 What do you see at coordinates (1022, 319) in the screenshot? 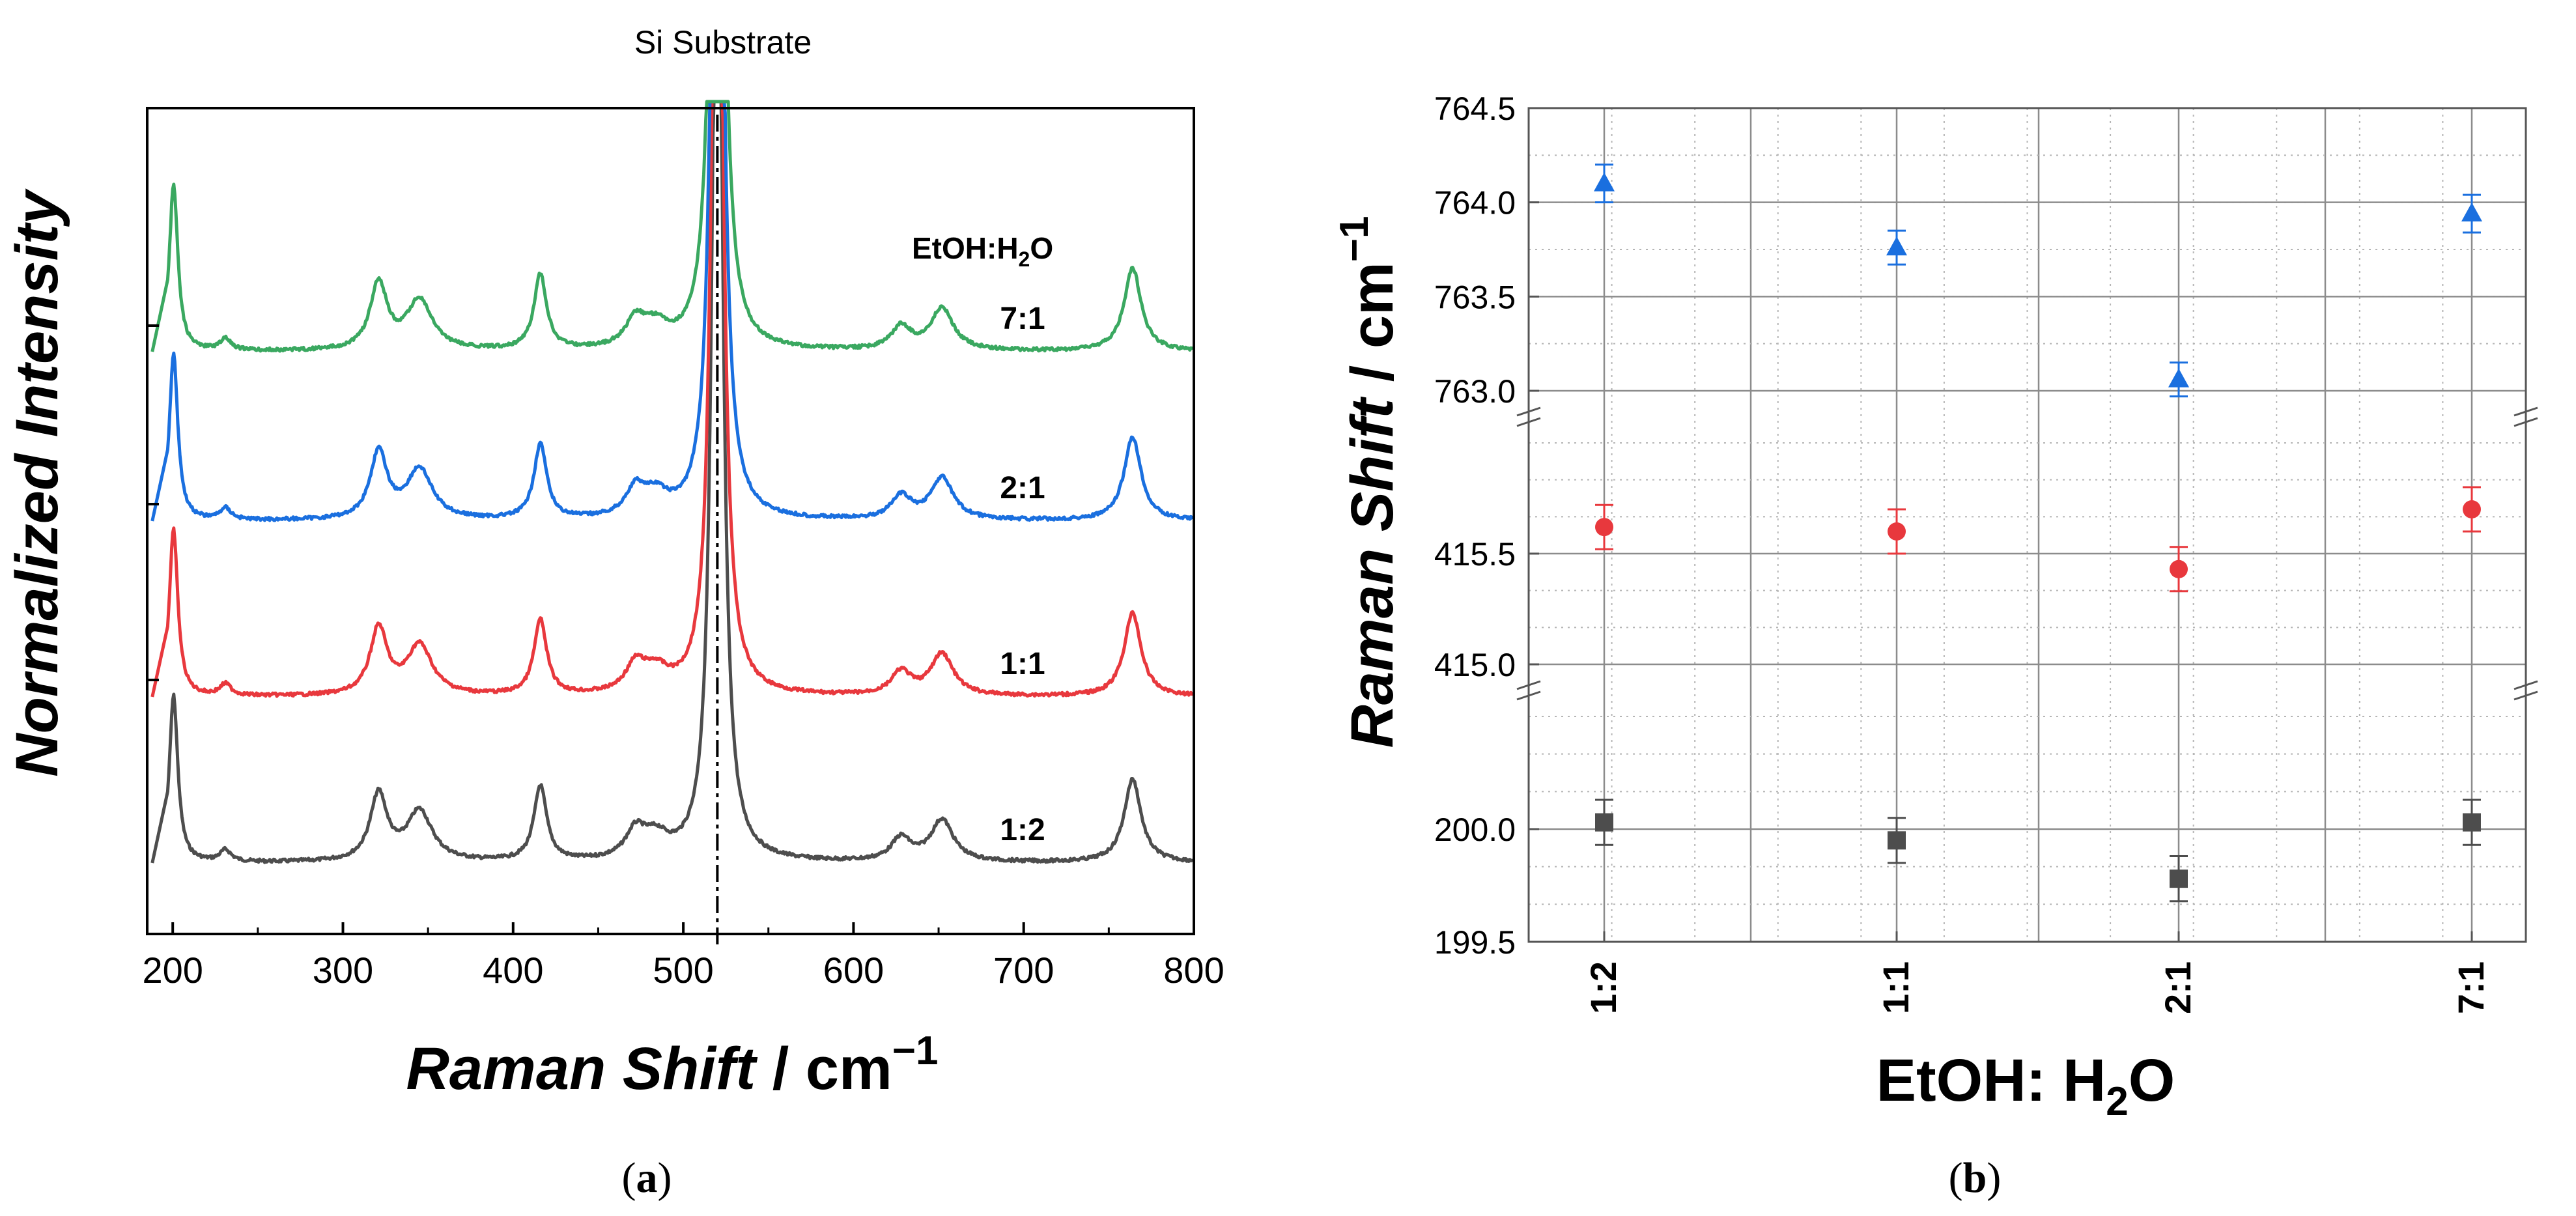
I see `series-label-7-1: 7:1` at bounding box center [1022, 319].